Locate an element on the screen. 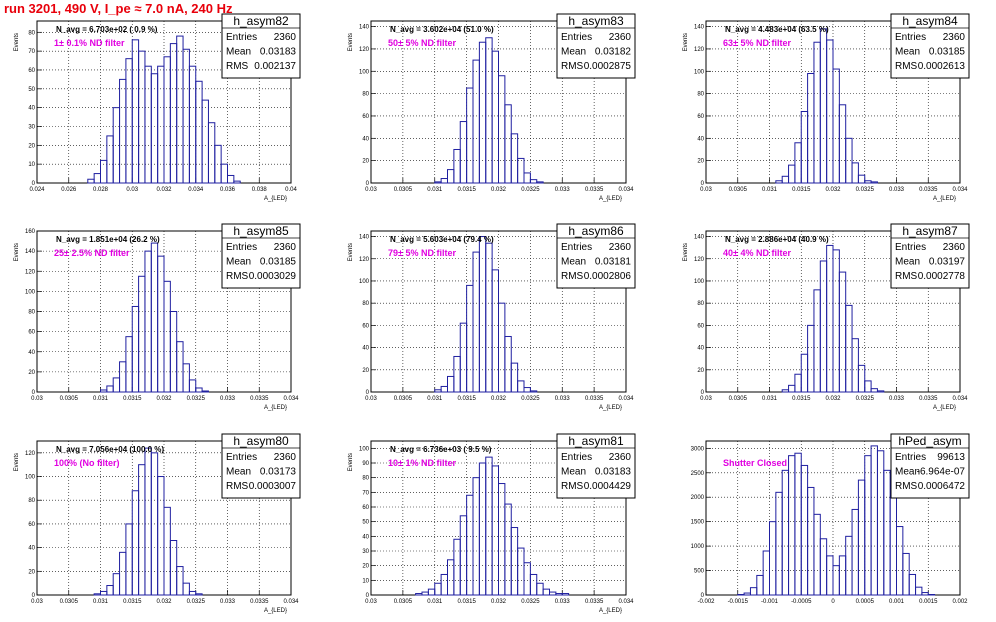  x-tick-label: 0.038 is located at coordinates (260, 190).